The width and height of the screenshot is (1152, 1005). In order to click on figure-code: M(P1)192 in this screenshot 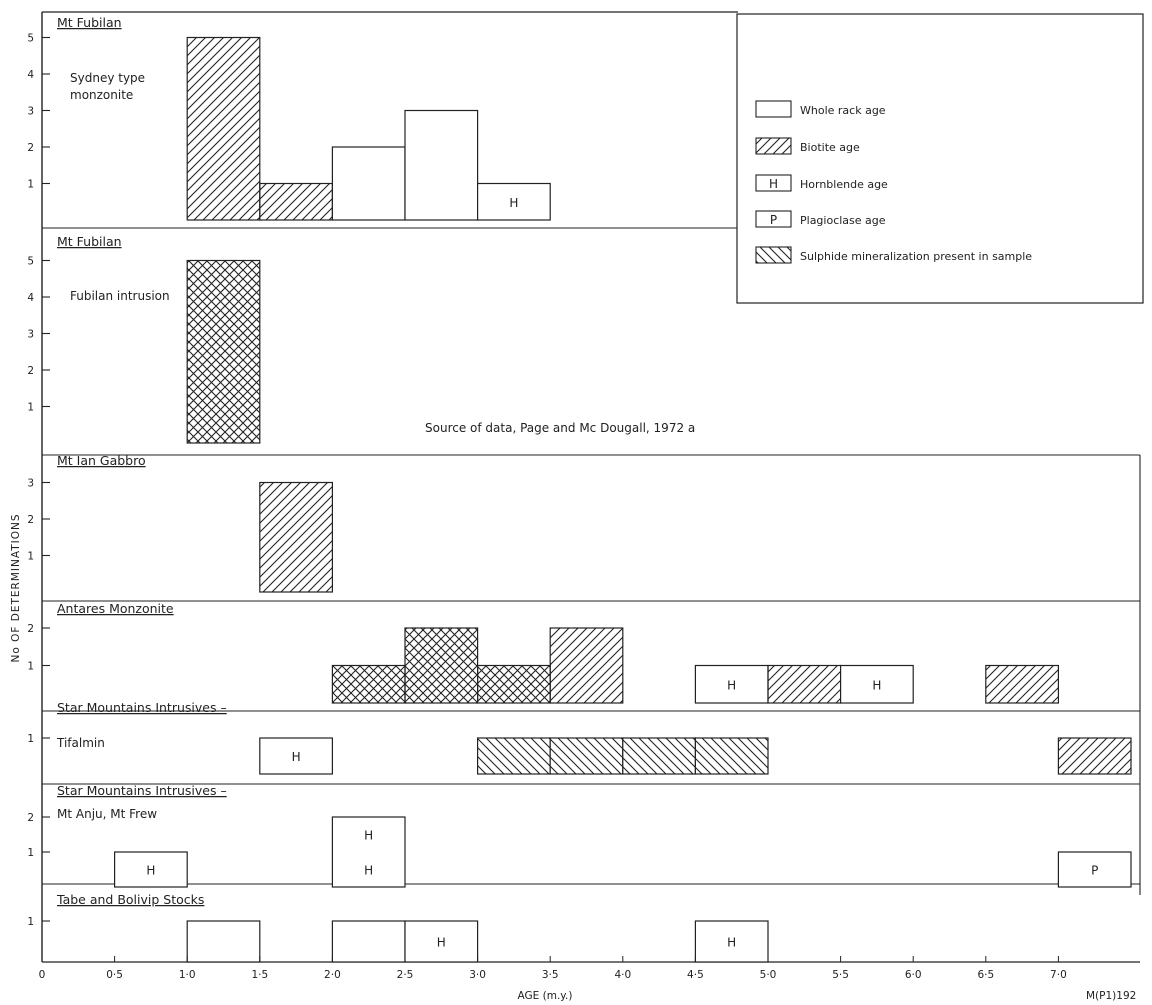, I will do `click(1111, 996)`.